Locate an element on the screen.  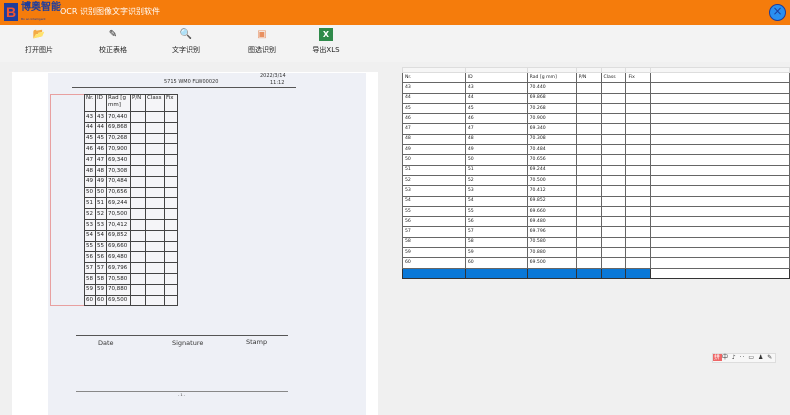
grid-cell: 49 is located at coordinates (496, 150).